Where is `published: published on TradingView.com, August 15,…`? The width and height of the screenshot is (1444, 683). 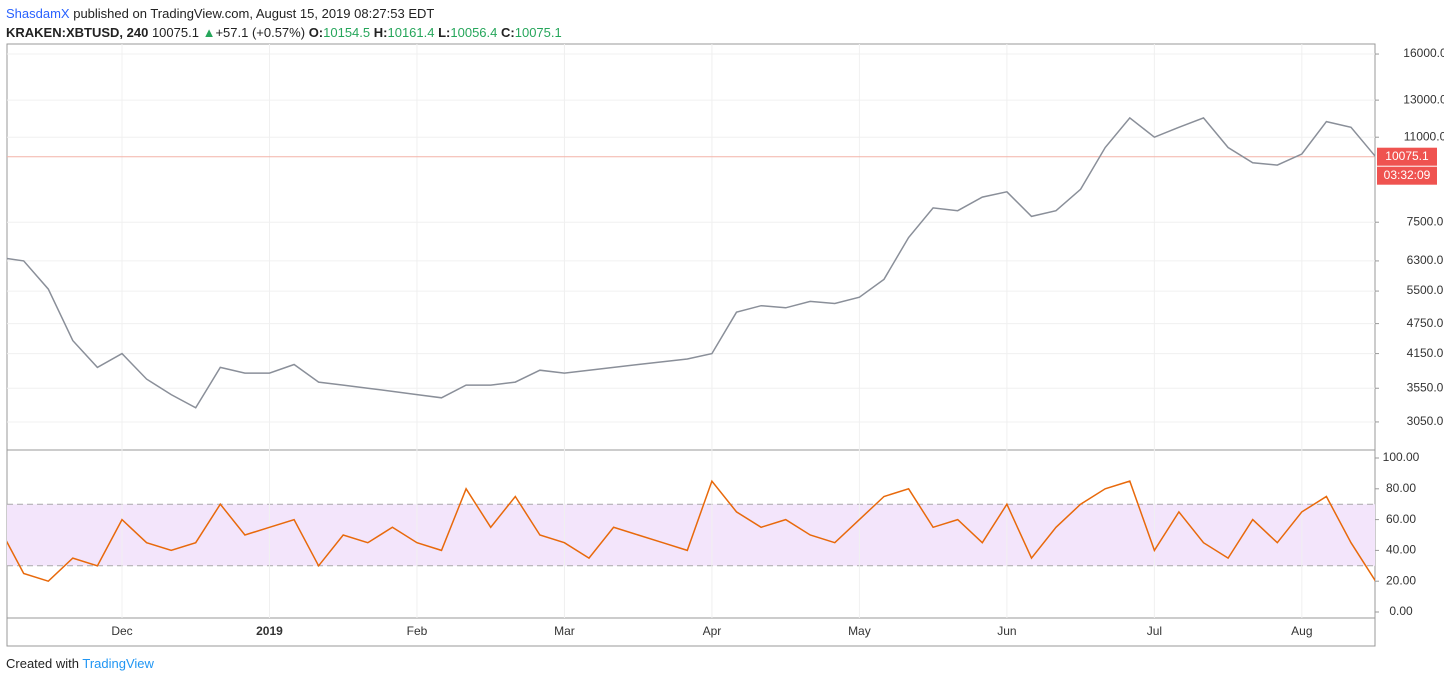
published: published on TradingView.com, August 15,… is located at coordinates (254, 13).